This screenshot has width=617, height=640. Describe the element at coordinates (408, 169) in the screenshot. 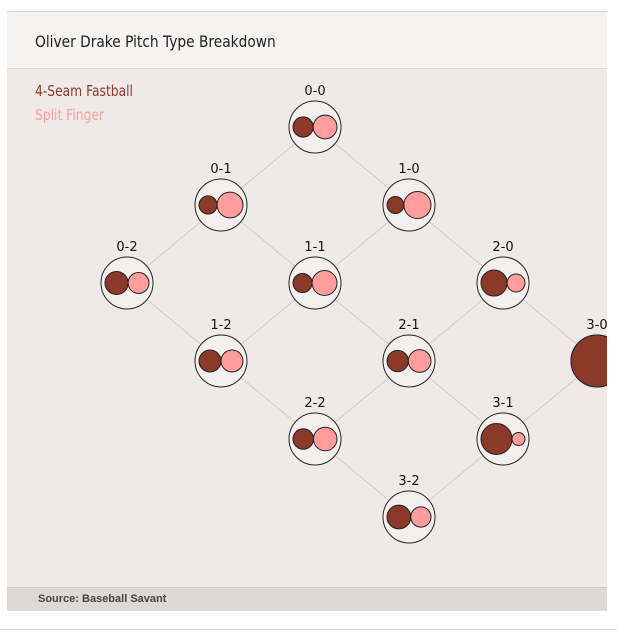

I see `count-label-1-0: 1-0` at that location.